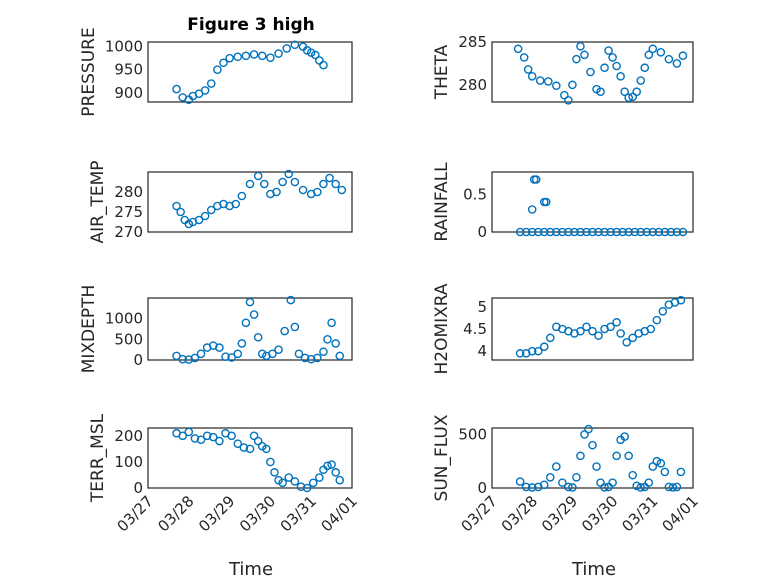  I want to click on subplot-3: 270 275 280 AIR_TEMP, so click(220, 202).